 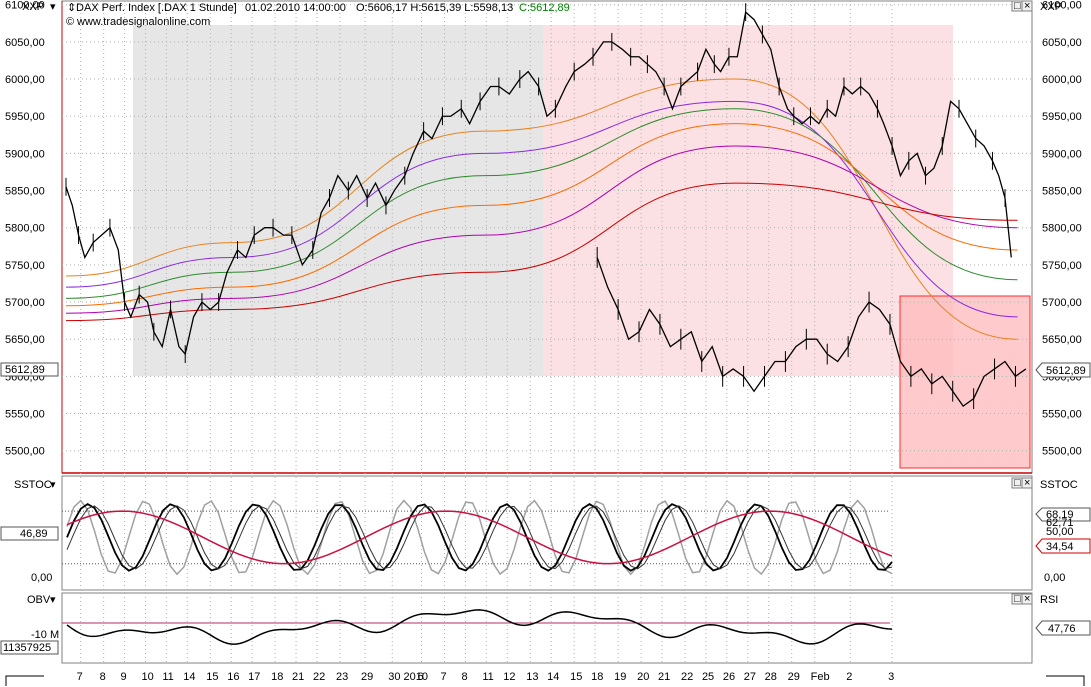 I want to click on obv-line, so click(x=479, y=627).